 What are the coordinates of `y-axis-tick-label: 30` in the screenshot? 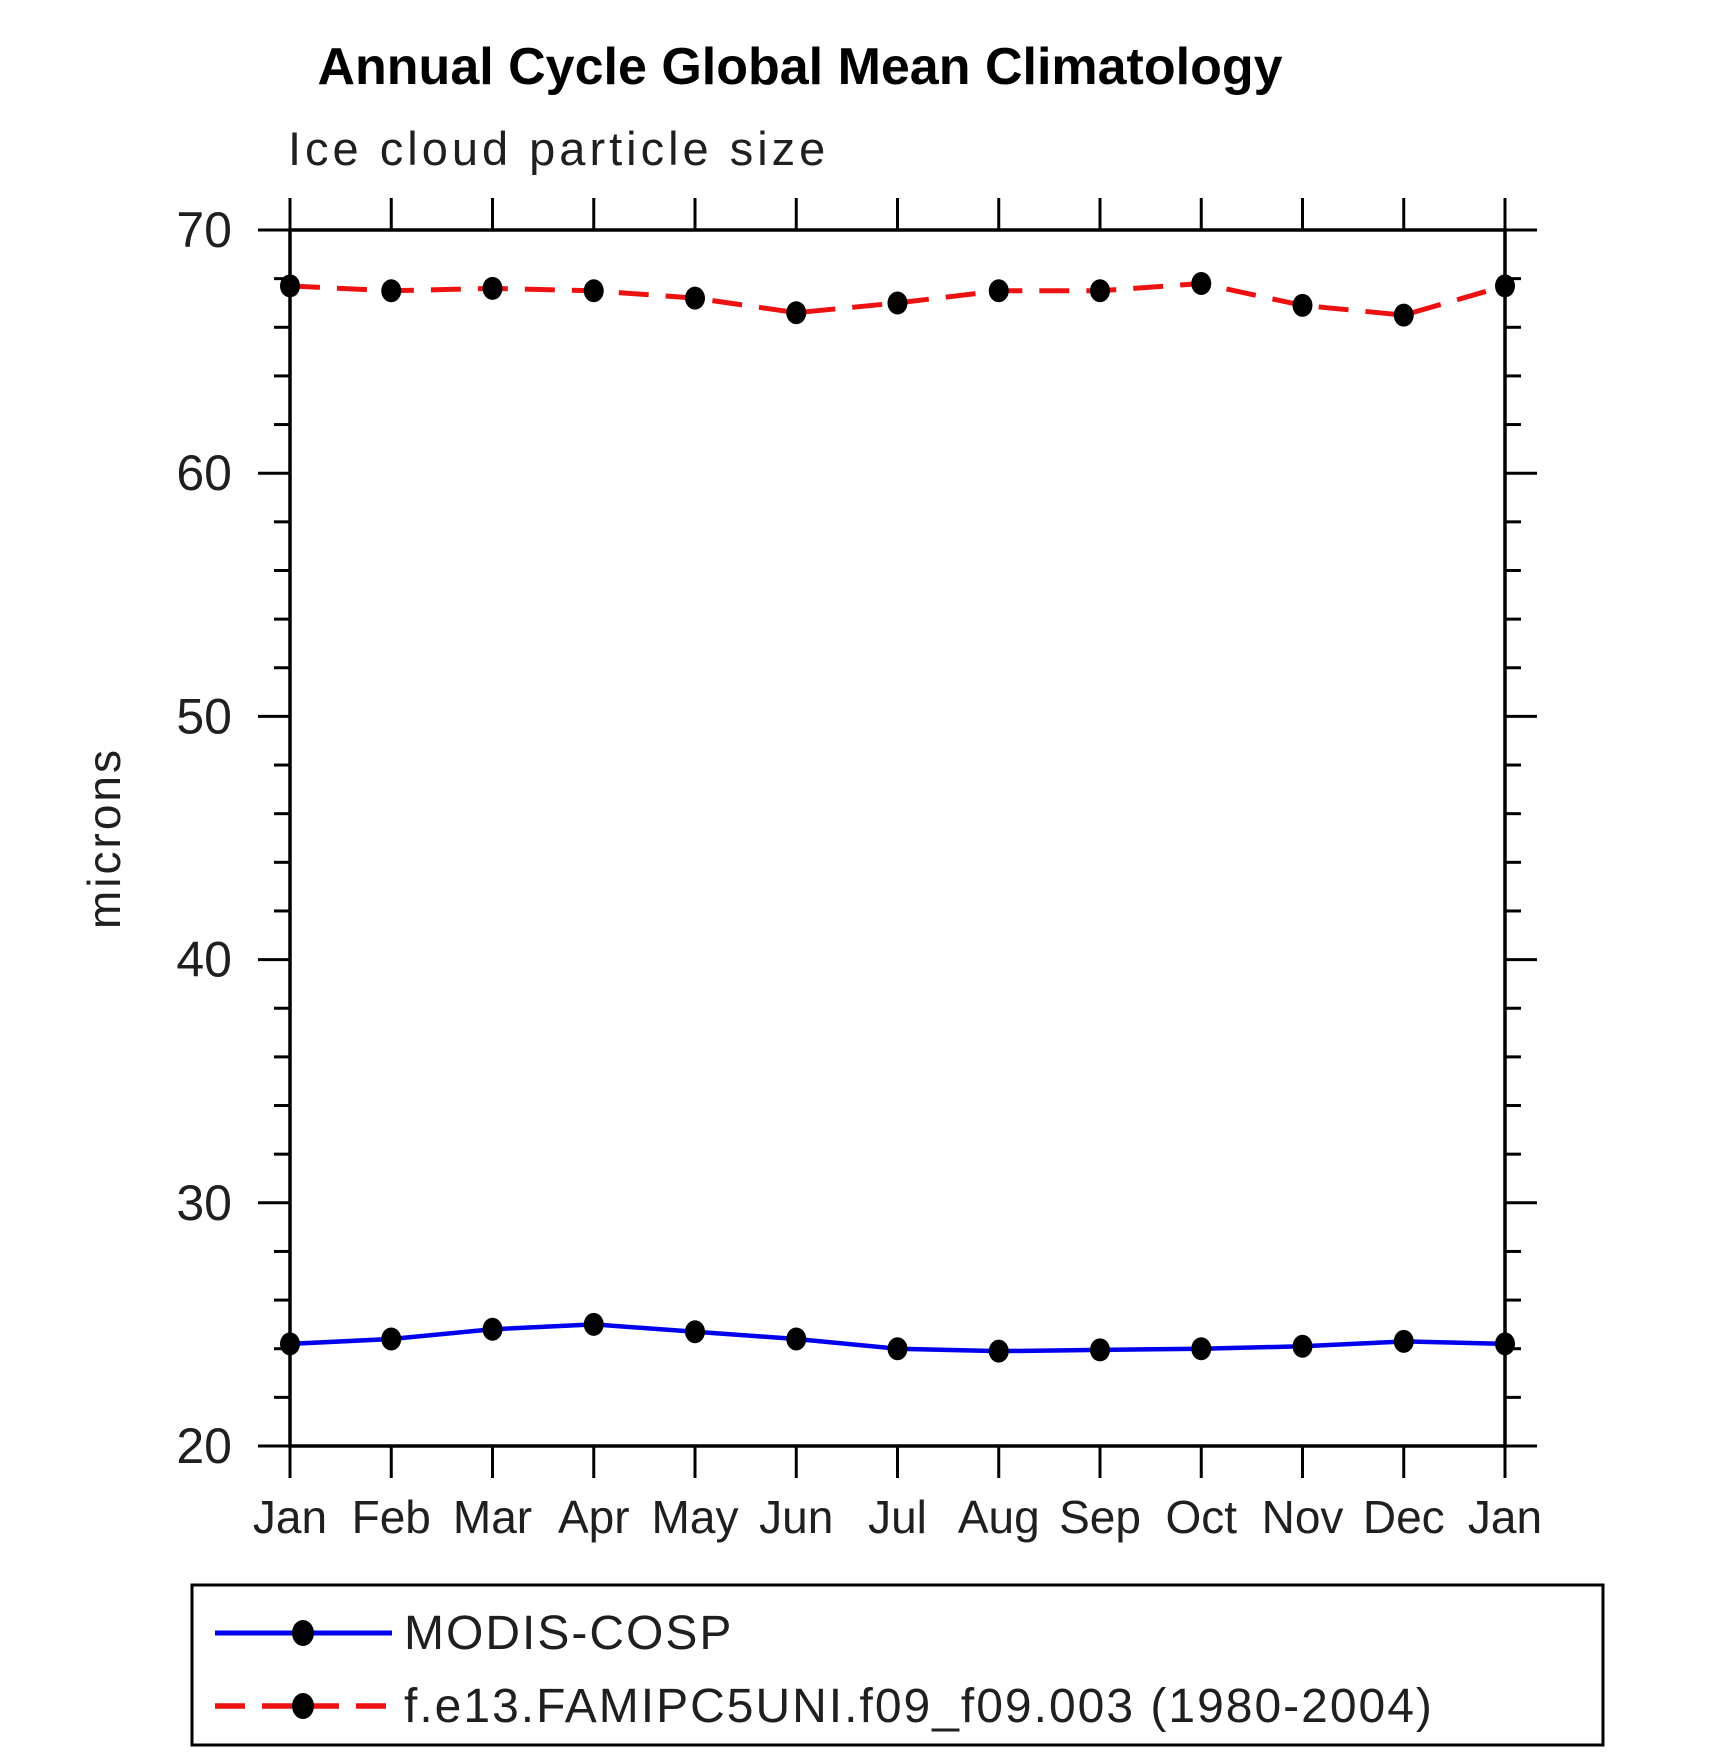 It's located at (204, 1203).